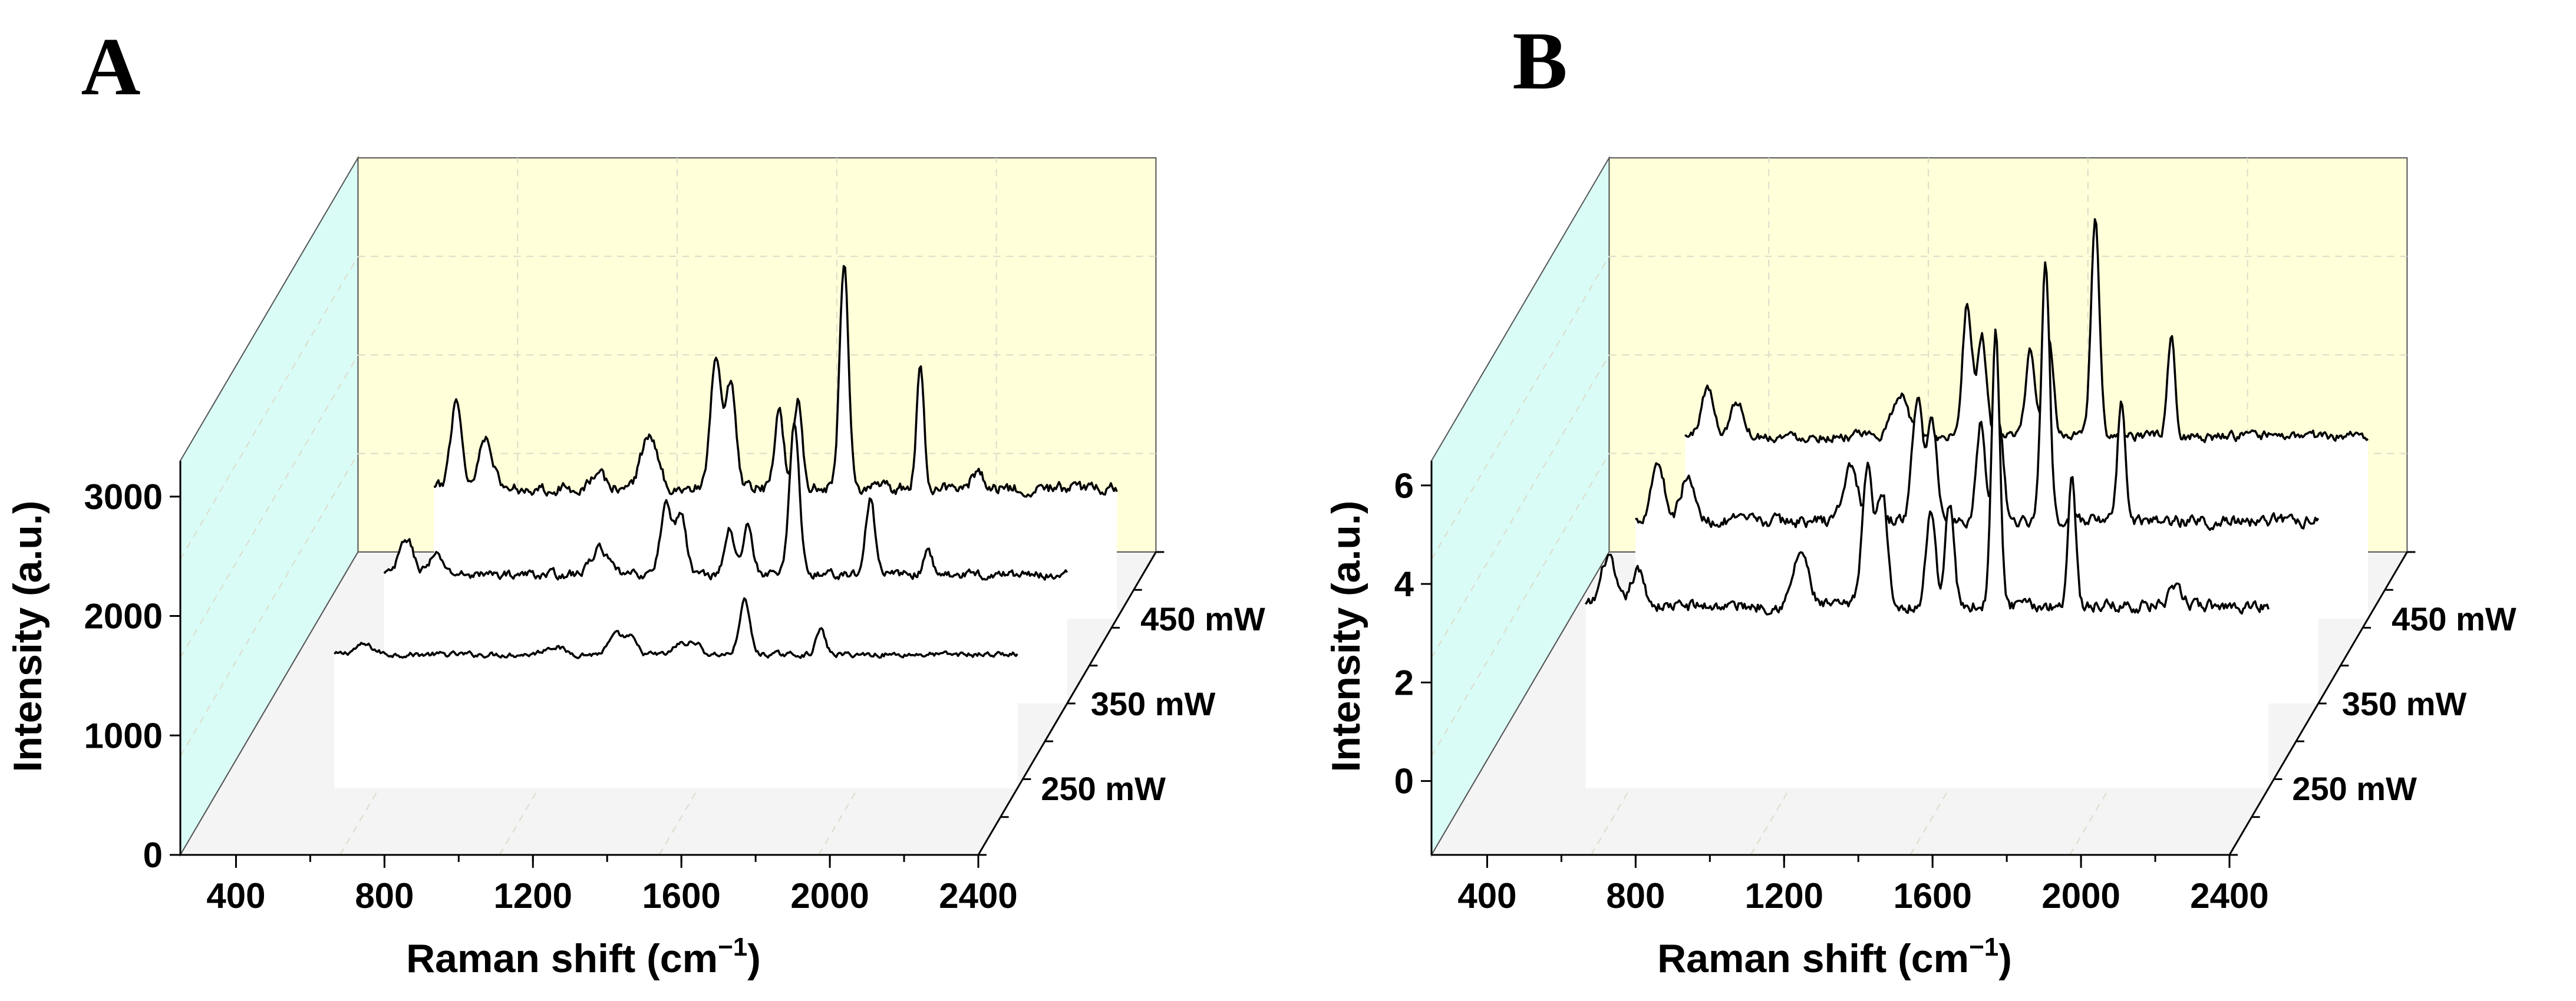  Describe the element at coordinates (1404, 682) in the screenshot. I see `y-tick-label: 2` at that location.